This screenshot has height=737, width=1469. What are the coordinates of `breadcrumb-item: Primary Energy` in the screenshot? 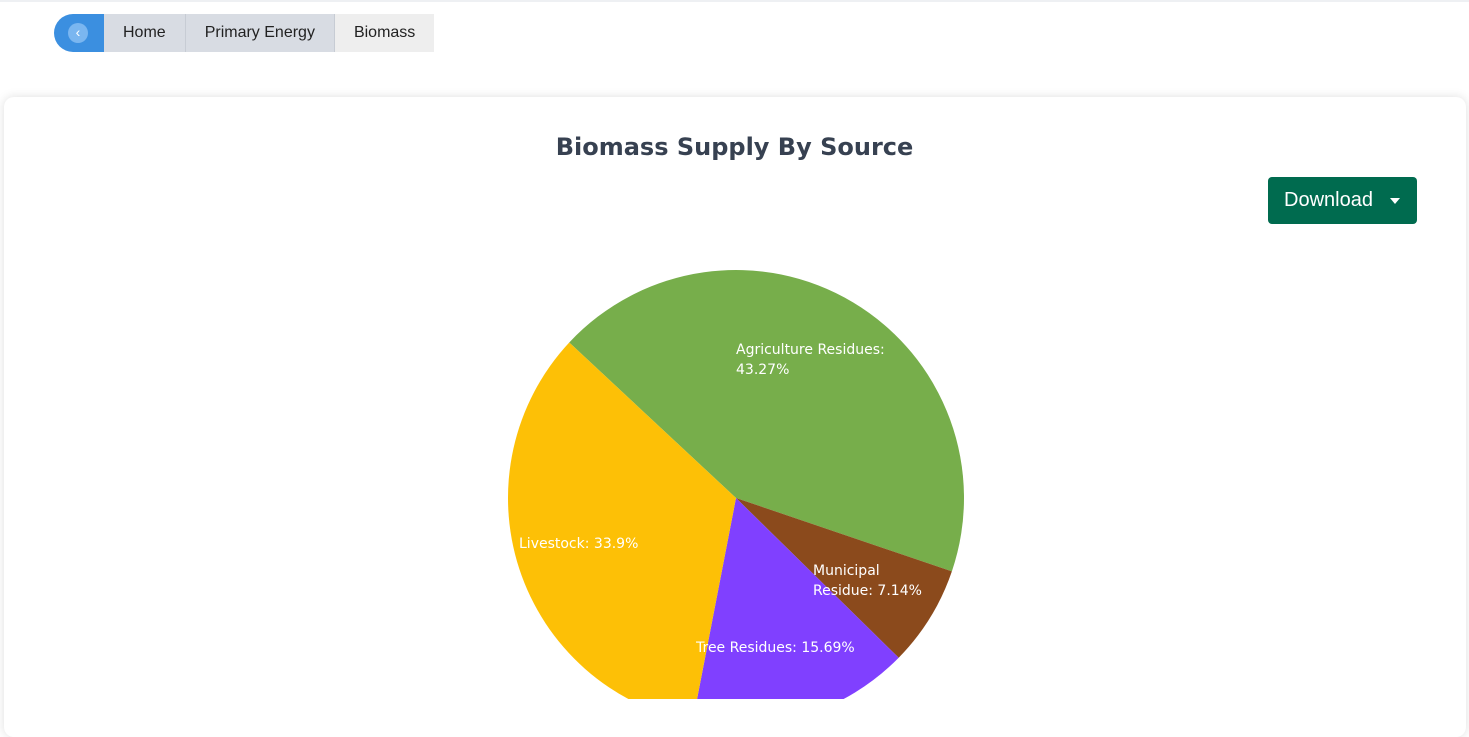 It's located at (260, 33).